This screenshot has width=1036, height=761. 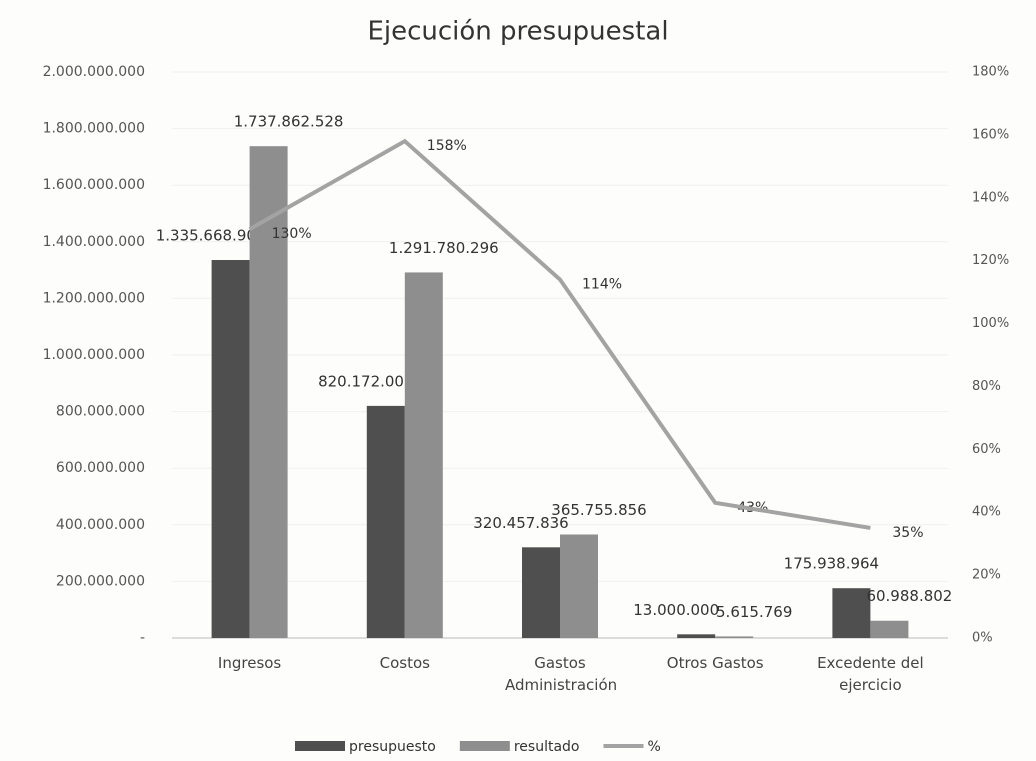 What do you see at coordinates (520, 523) in the screenshot?
I see `bar-label: 320.457.836` at bounding box center [520, 523].